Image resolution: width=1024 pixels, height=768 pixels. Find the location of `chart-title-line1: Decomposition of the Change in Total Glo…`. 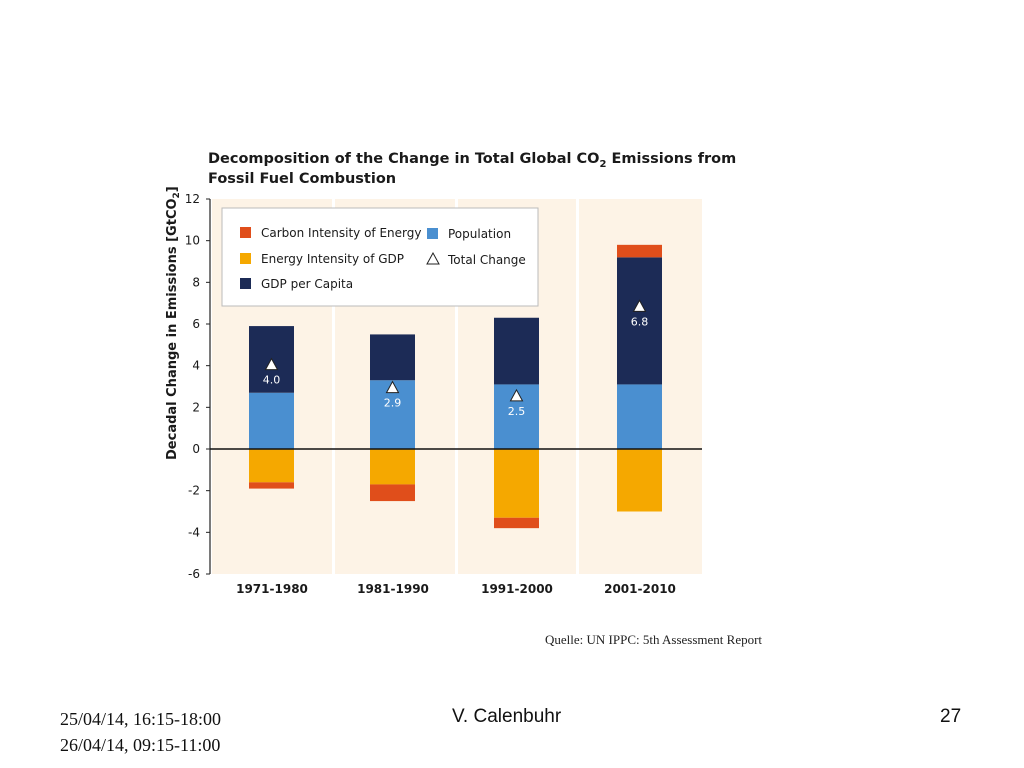

chart-title-line1: Decomposition of the Change in Total Glo… is located at coordinates (472, 160).